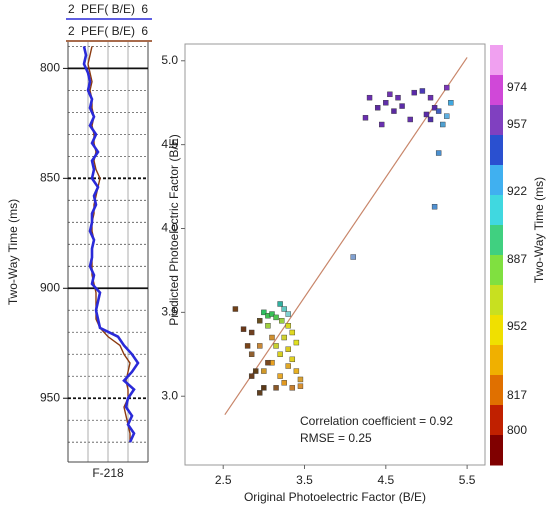 The height and width of the screenshot is (514, 550). Describe the element at coordinates (108, 31) in the screenshot. I see `header-name: PEF( B/E)` at that location.